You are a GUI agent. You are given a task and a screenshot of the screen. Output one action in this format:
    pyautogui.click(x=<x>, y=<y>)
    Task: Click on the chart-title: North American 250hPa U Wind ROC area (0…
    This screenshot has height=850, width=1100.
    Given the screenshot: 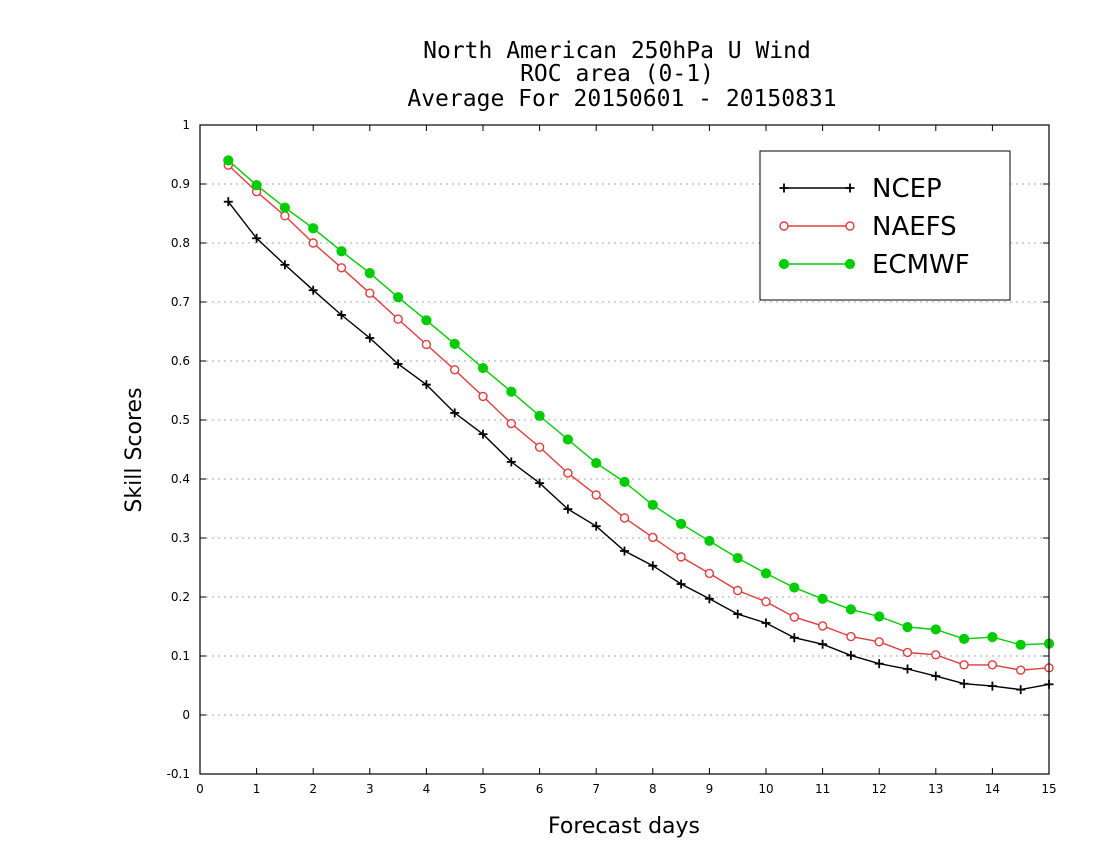 What is the action you would take?
    pyautogui.click(x=621, y=75)
    